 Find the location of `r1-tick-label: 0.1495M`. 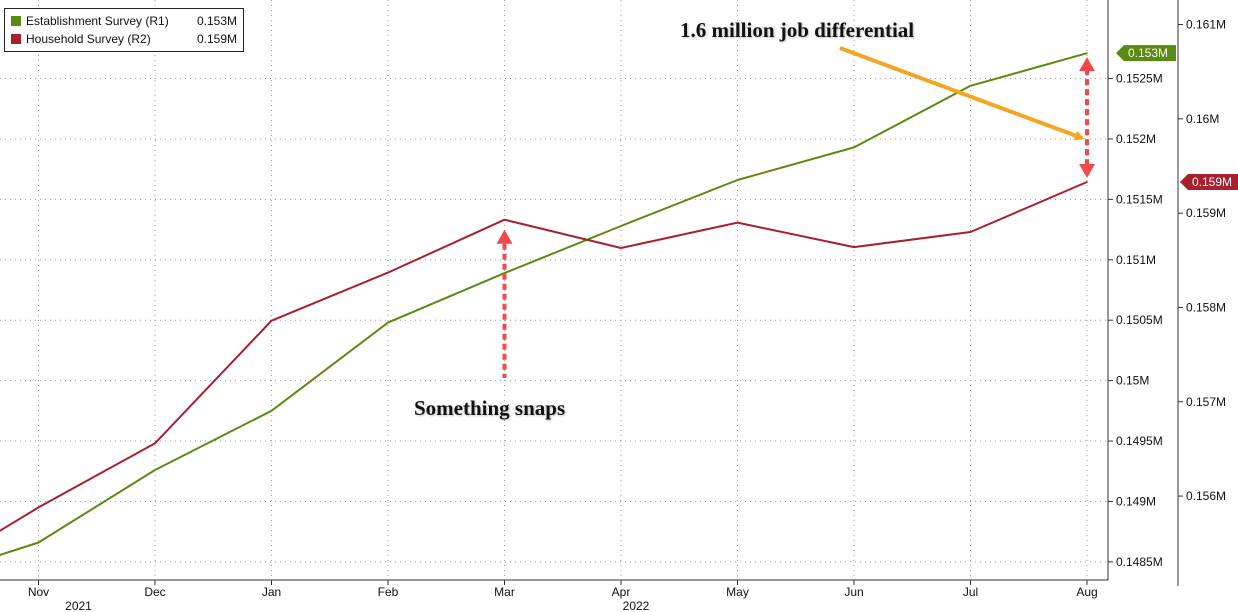

r1-tick-label: 0.1495M is located at coordinates (1139, 441).